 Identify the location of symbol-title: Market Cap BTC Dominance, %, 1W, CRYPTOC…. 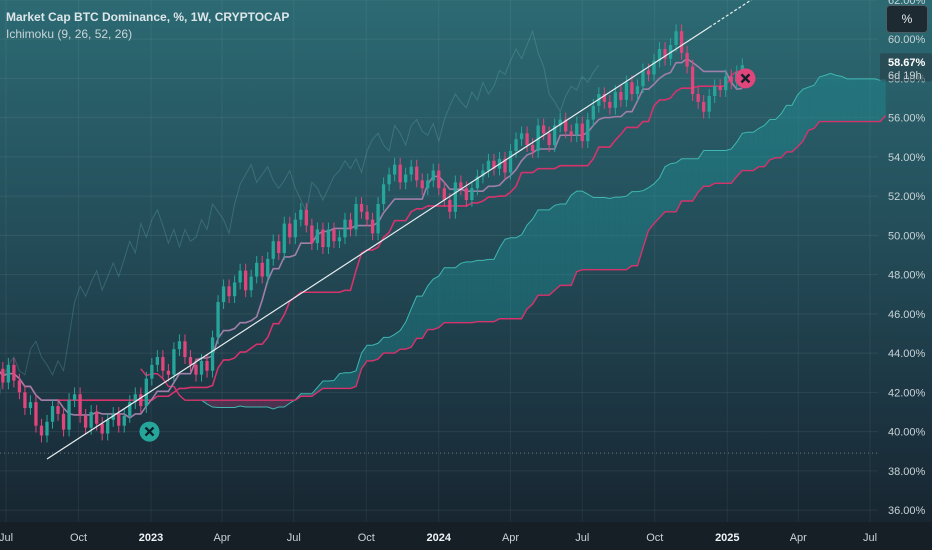
(148, 17).